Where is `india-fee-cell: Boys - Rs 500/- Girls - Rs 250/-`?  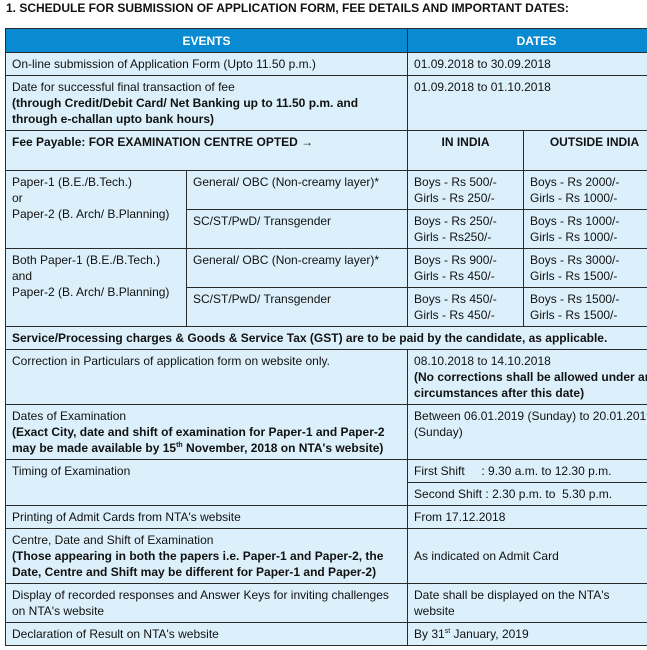 india-fee-cell: Boys - Rs 500/- Girls - Rs 250/- is located at coordinates (466, 190).